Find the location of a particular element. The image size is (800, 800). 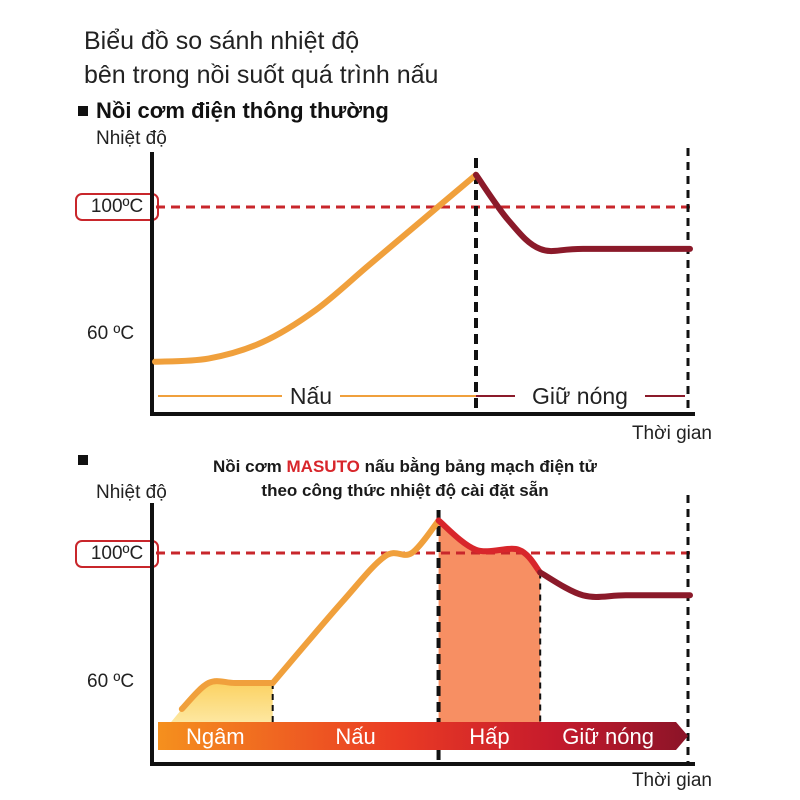

chart2-y-axis-label: Nhiệt độ is located at coordinates (131, 492).